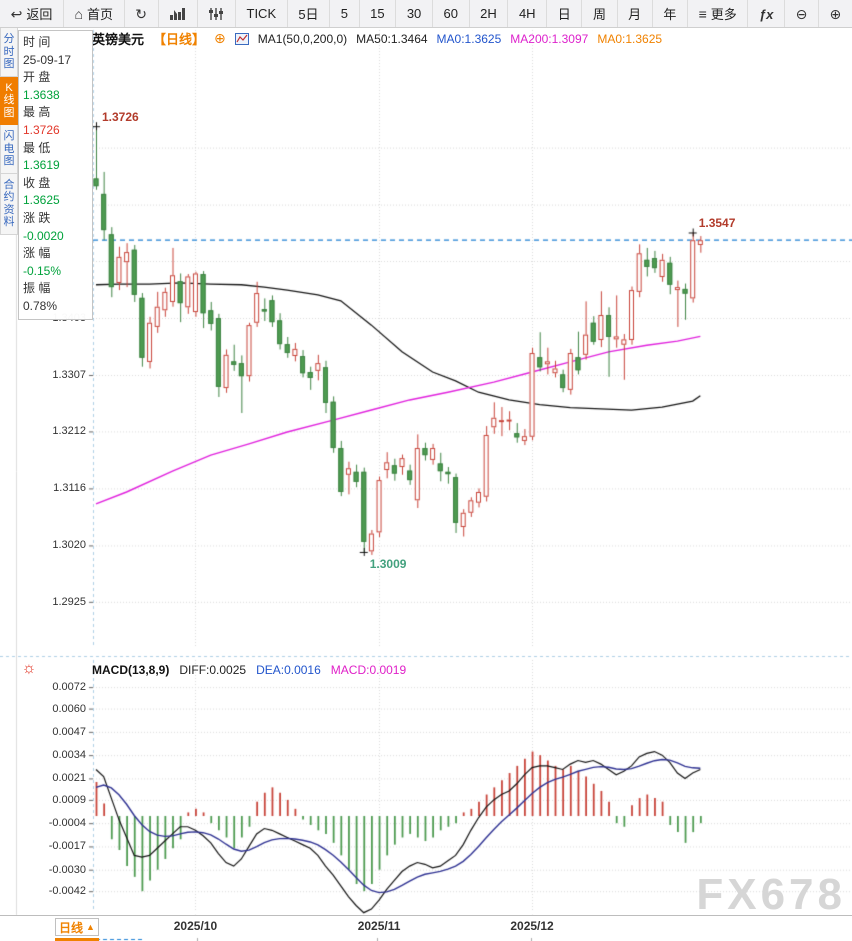  I want to click on info-value: -0.15%, so click(42, 270).